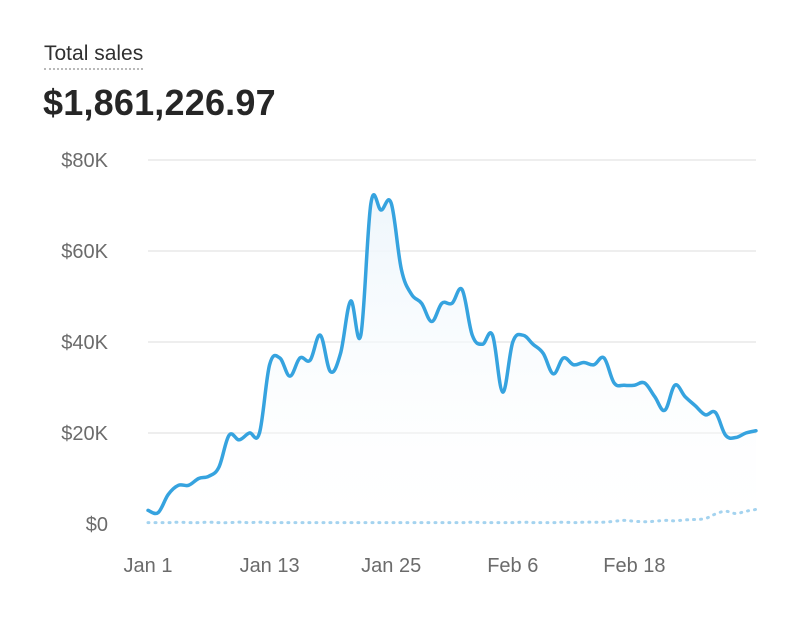 The image size is (800, 630). Describe the element at coordinates (84, 161) in the screenshot. I see `y-tick-label: $80K` at that location.